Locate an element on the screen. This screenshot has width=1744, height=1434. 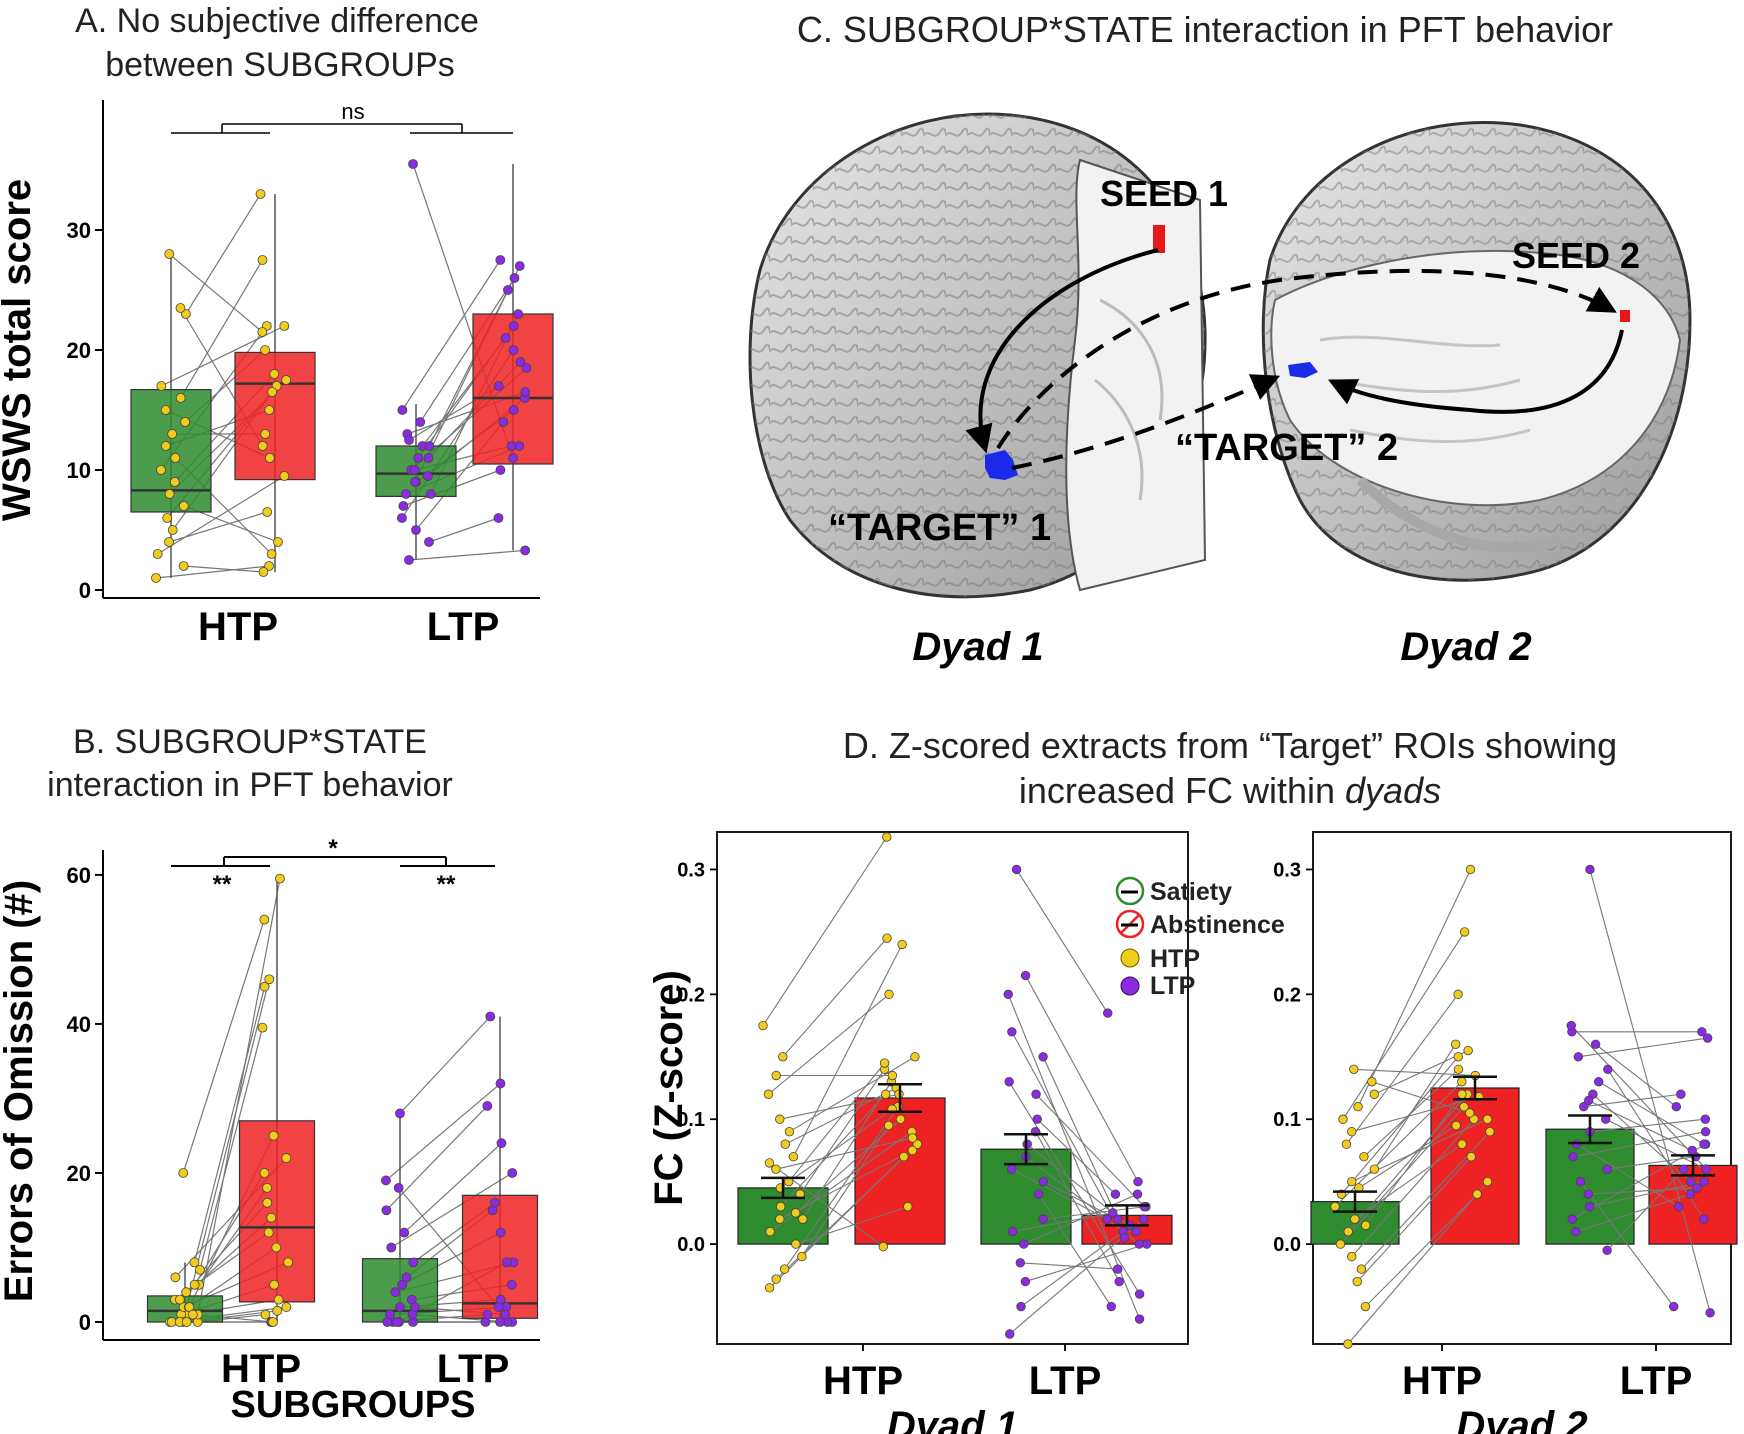
dyad2-label: Dyad 2 is located at coordinates (1465, 647).